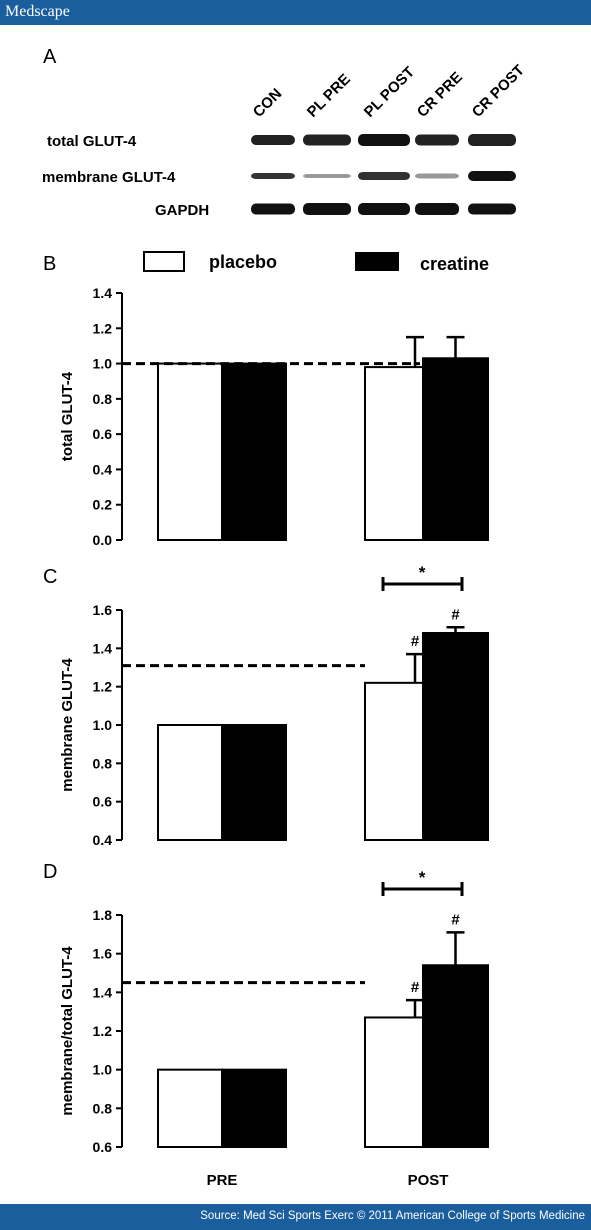 The height and width of the screenshot is (1230, 591). I want to click on lane-label: CR PRE, so click(440, 95).